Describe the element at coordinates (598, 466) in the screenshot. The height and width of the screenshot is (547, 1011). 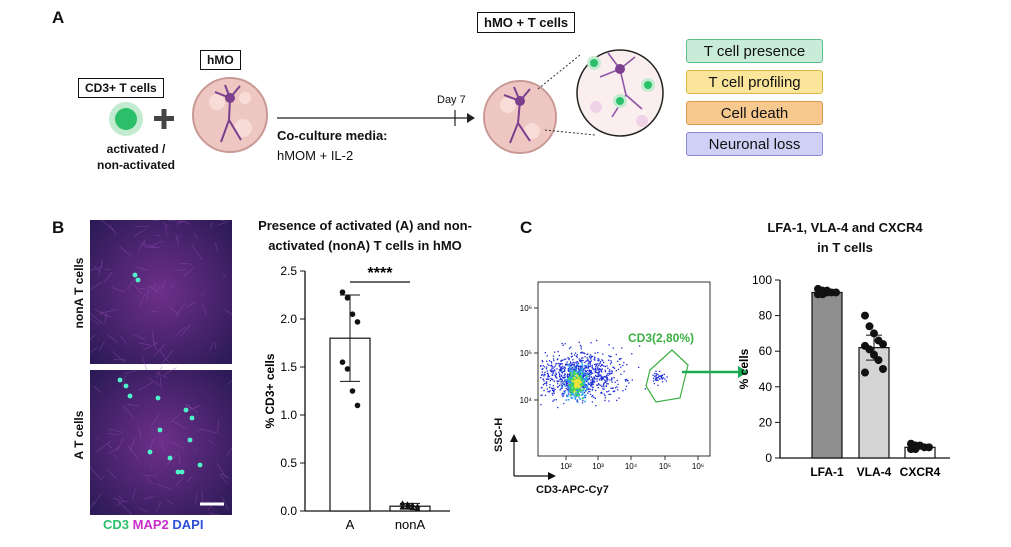
I see `x-tick-label: 10³` at that location.